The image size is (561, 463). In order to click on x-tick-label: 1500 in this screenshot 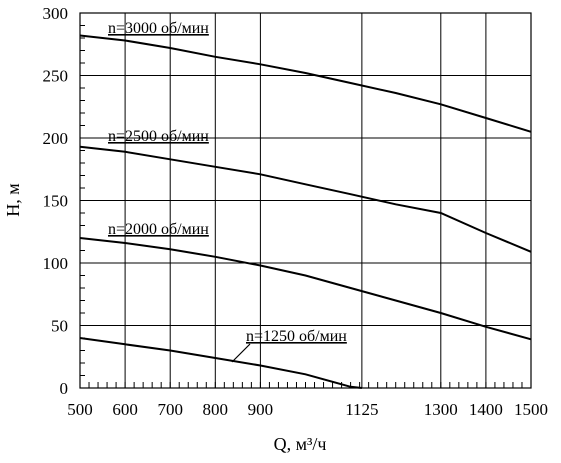, I will do `click(531, 409)`.